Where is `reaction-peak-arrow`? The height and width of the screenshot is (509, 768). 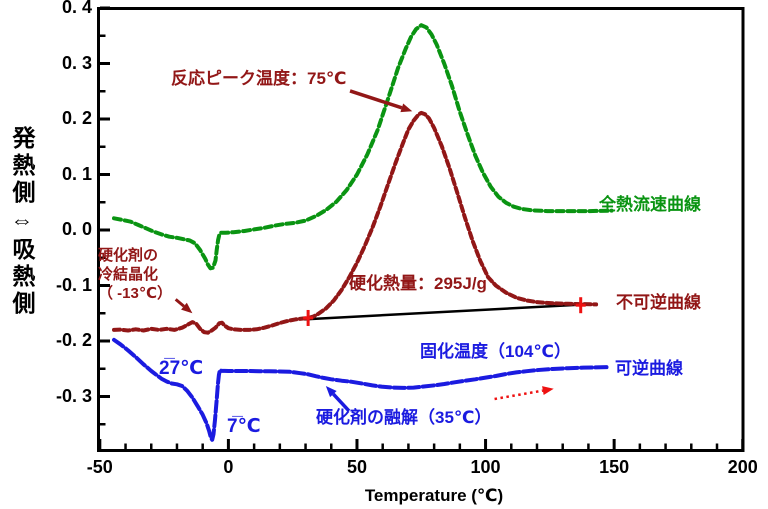 reaction-peak-arrow is located at coordinates (376, 99).